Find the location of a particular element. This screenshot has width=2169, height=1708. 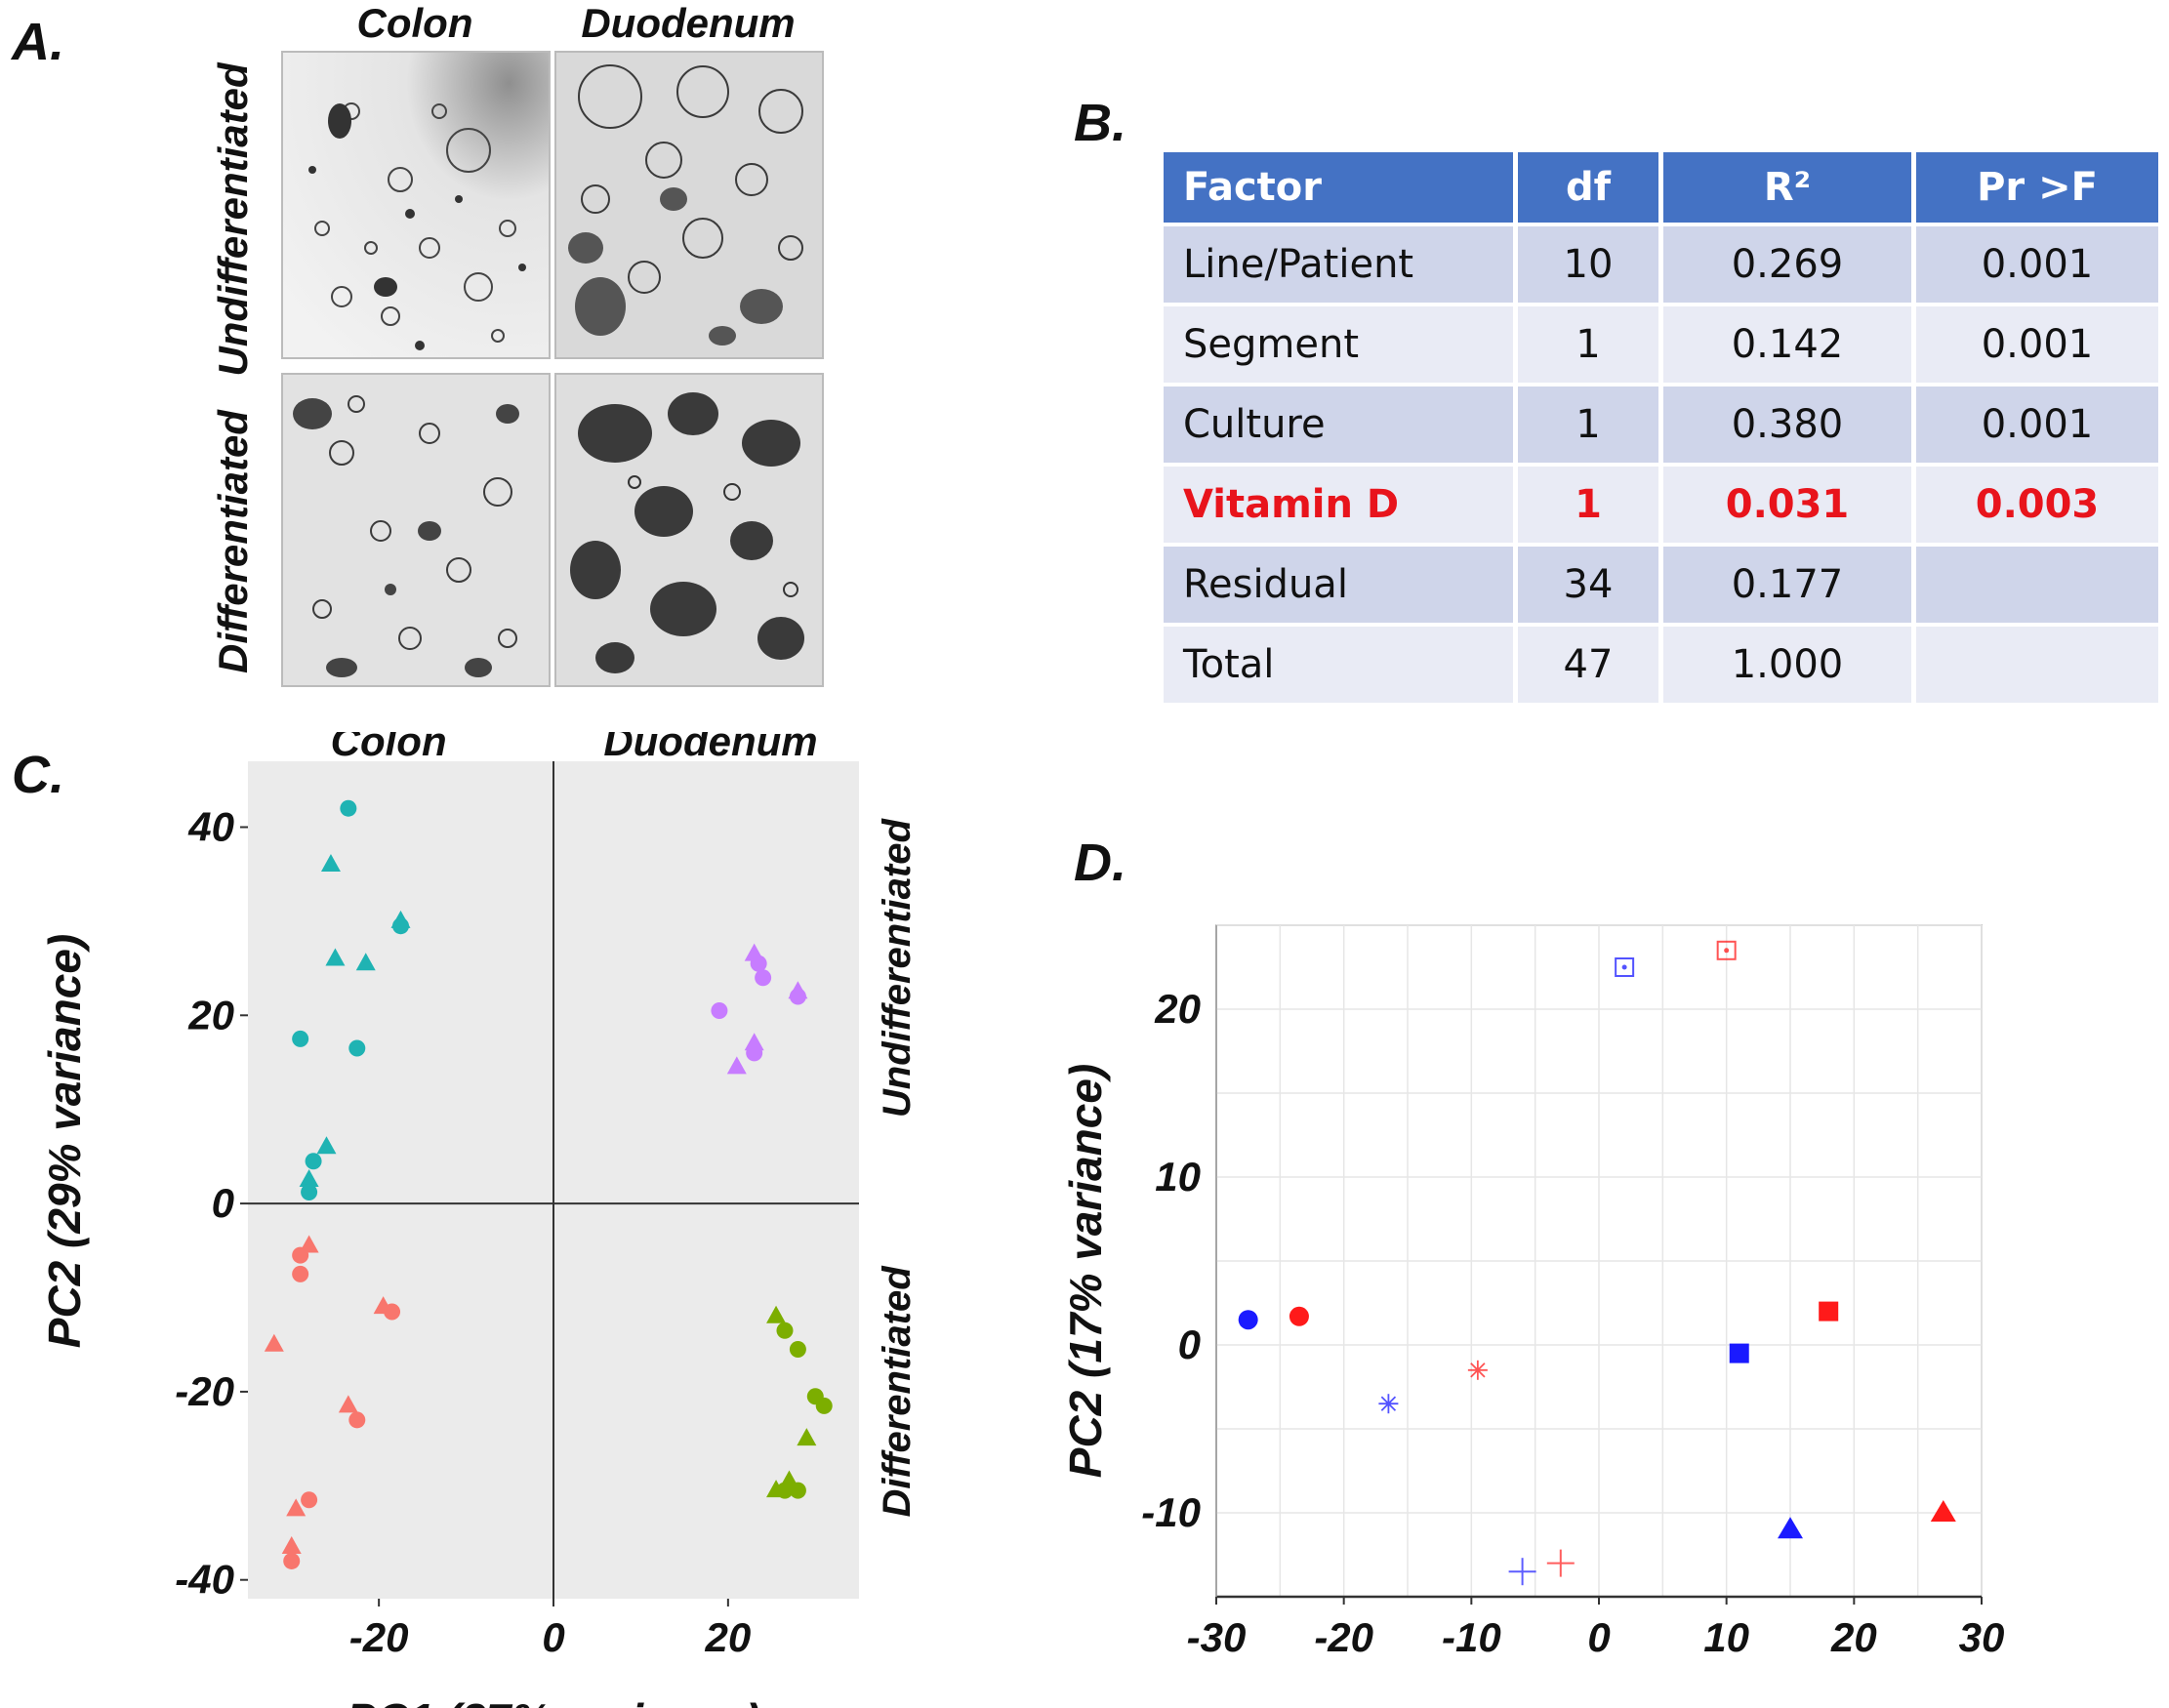

micrograph-duodenum-differentiated is located at coordinates (689, 530).